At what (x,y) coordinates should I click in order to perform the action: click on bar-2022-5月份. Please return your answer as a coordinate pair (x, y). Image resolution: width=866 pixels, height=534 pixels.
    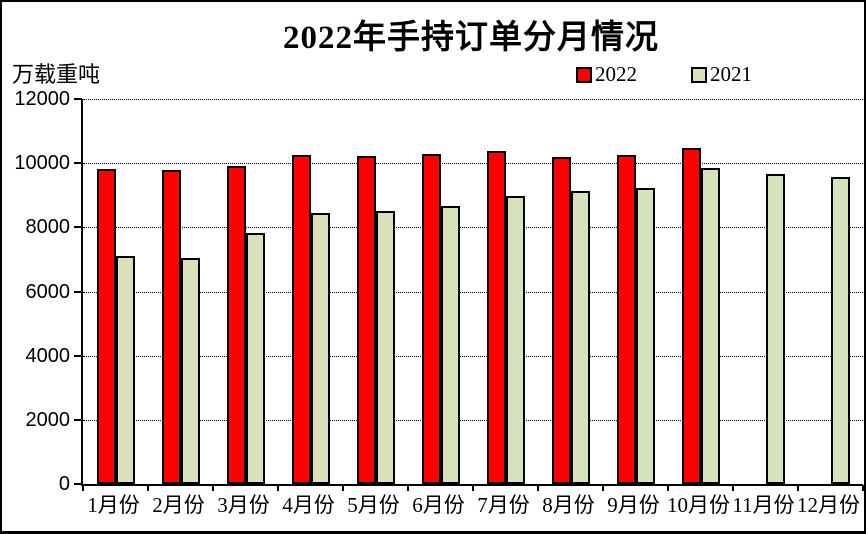
    Looking at the image, I should click on (366, 319).